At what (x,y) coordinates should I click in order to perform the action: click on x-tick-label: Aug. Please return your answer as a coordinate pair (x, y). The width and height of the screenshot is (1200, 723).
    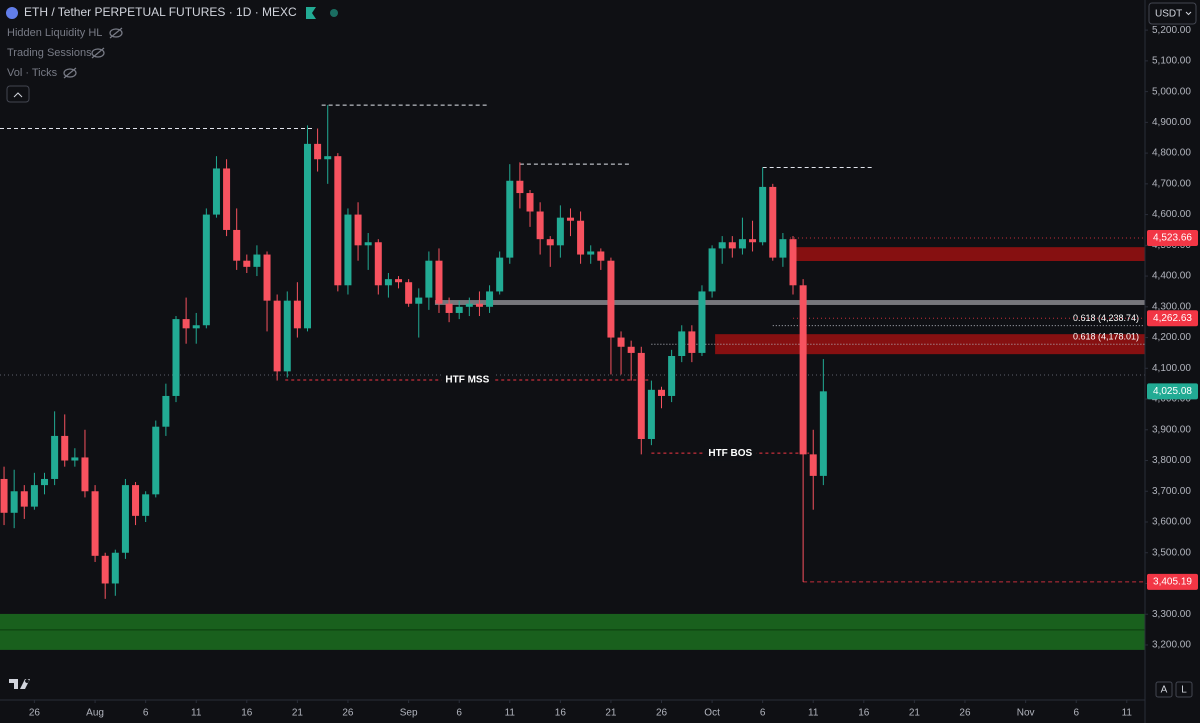
    Looking at the image, I should click on (95, 713).